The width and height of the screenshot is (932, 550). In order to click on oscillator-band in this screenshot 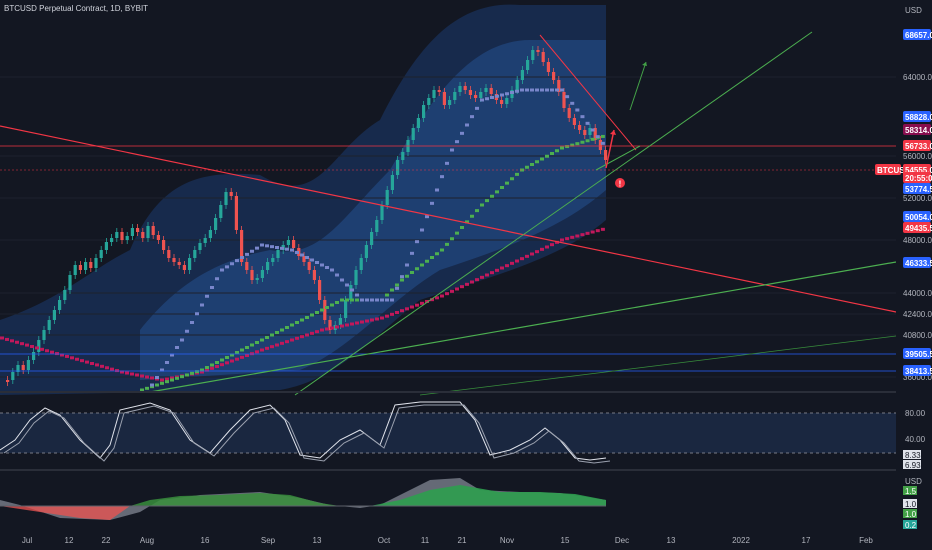, I will do `click(448, 433)`.